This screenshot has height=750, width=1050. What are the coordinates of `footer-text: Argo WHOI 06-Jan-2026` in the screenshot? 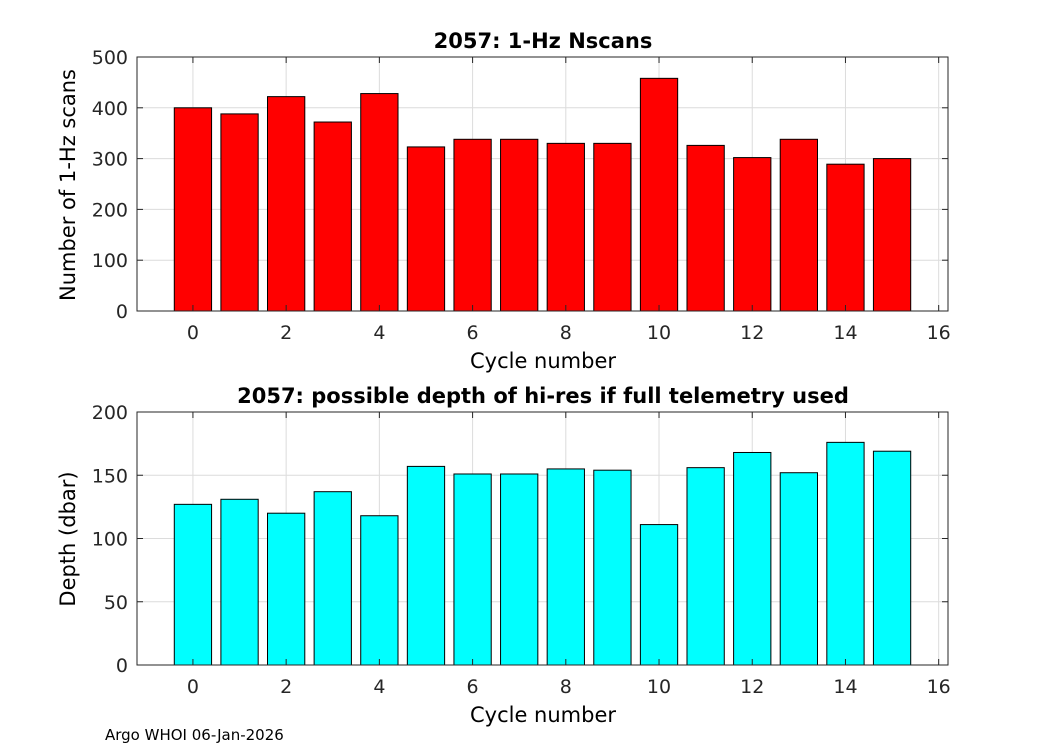 It's located at (194, 735).